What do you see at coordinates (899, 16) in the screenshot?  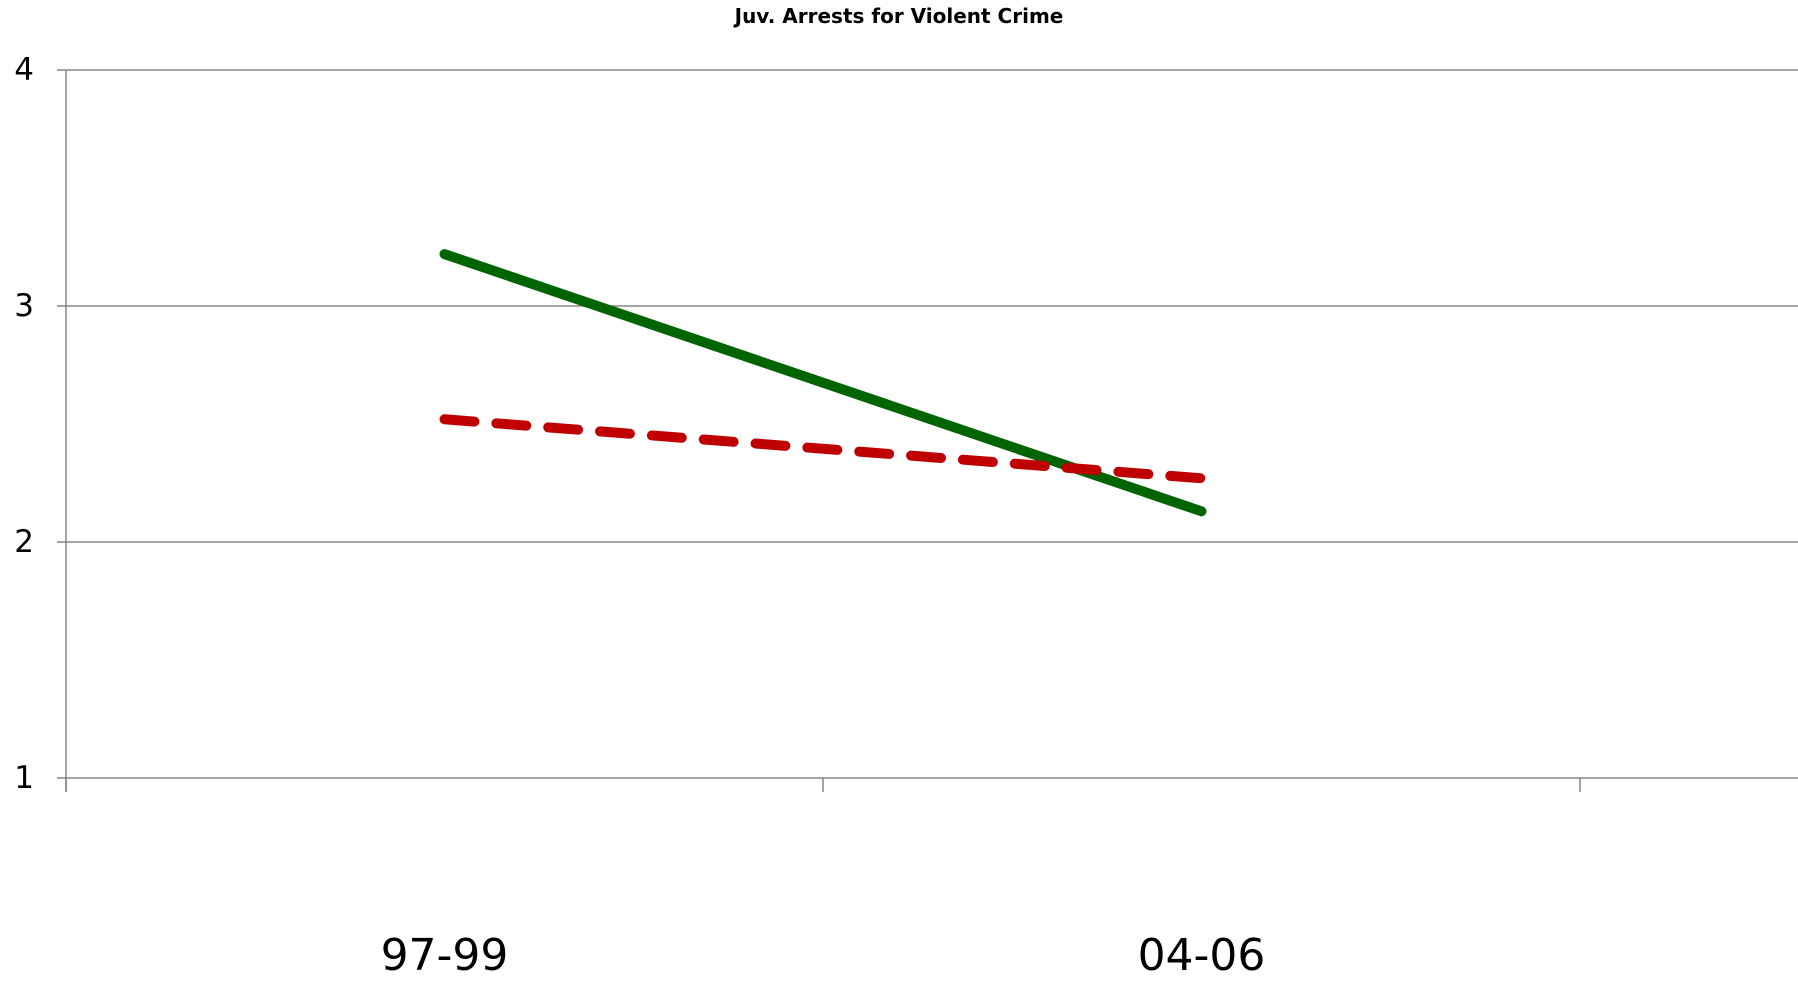 I see `chart-title: Juv. Arrests for Violent Crime` at bounding box center [899, 16].